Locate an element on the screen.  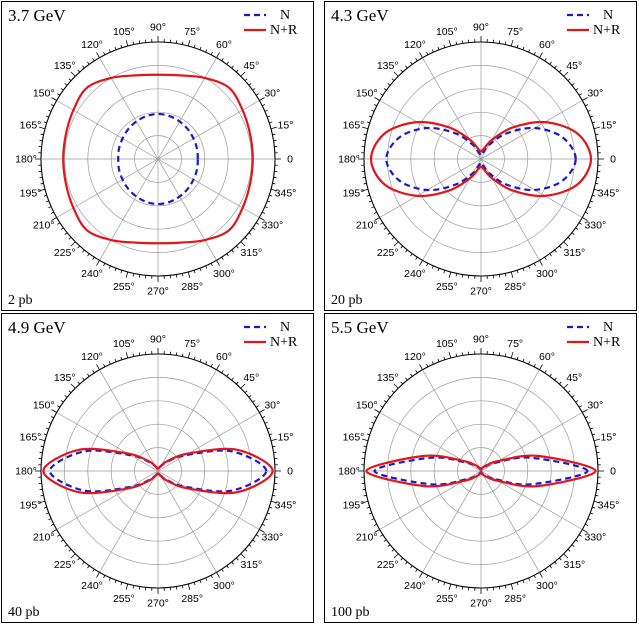
angle-tick-label: 285° is located at coordinates (192, 287).